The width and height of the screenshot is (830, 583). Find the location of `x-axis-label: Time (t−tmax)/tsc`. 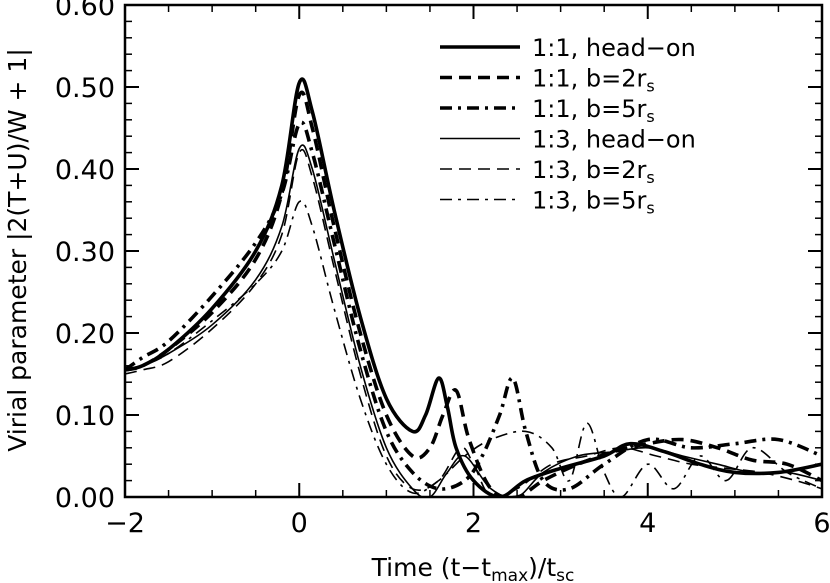

x-axis-label: Time (t−tmax)/tsc is located at coordinates (473, 568).